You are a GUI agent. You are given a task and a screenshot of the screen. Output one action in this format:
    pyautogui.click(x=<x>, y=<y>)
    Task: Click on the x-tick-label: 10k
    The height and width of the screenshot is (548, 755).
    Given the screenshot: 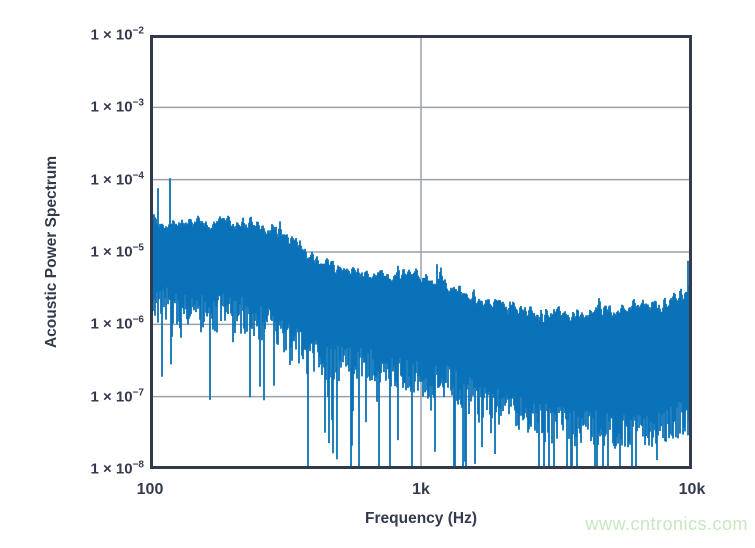 What is the action you would take?
    pyautogui.click(x=692, y=489)
    